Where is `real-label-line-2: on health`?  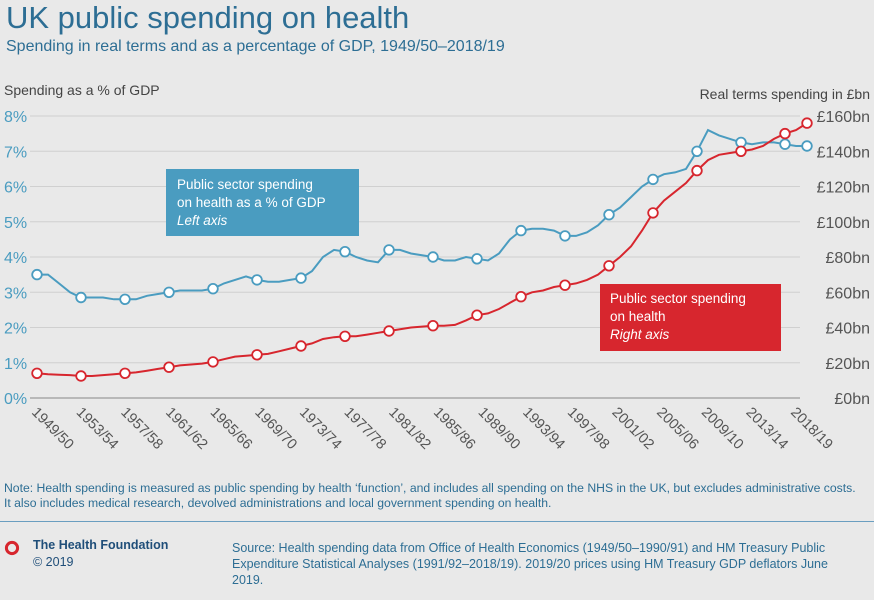 real-label-line-2: on health is located at coordinates (638, 316).